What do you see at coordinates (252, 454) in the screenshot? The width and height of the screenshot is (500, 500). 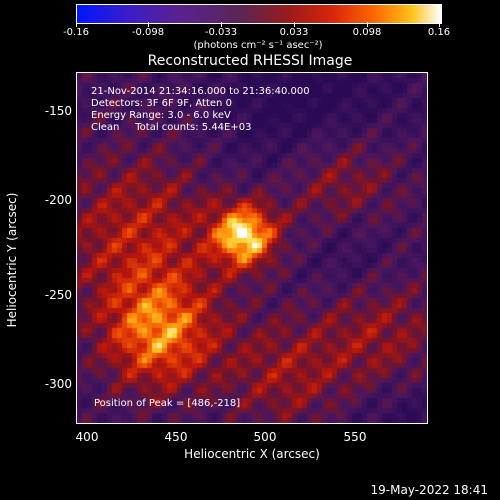 I see `x-axis-label: Heliocentric X (arcsec)` at bounding box center [252, 454].